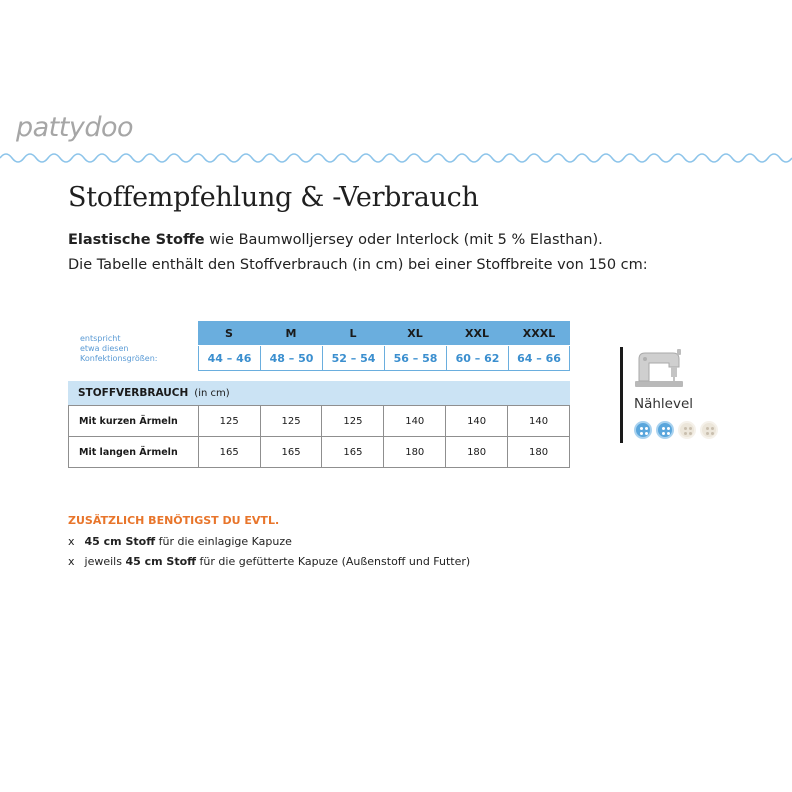  I want to click on stoffverbrauch-unit: (in cm), so click(212, 393).